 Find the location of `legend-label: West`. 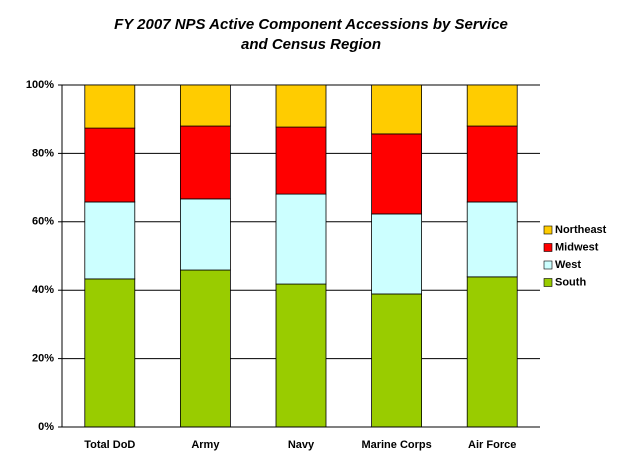

legend-label: West is located at coordinates (568, 265).